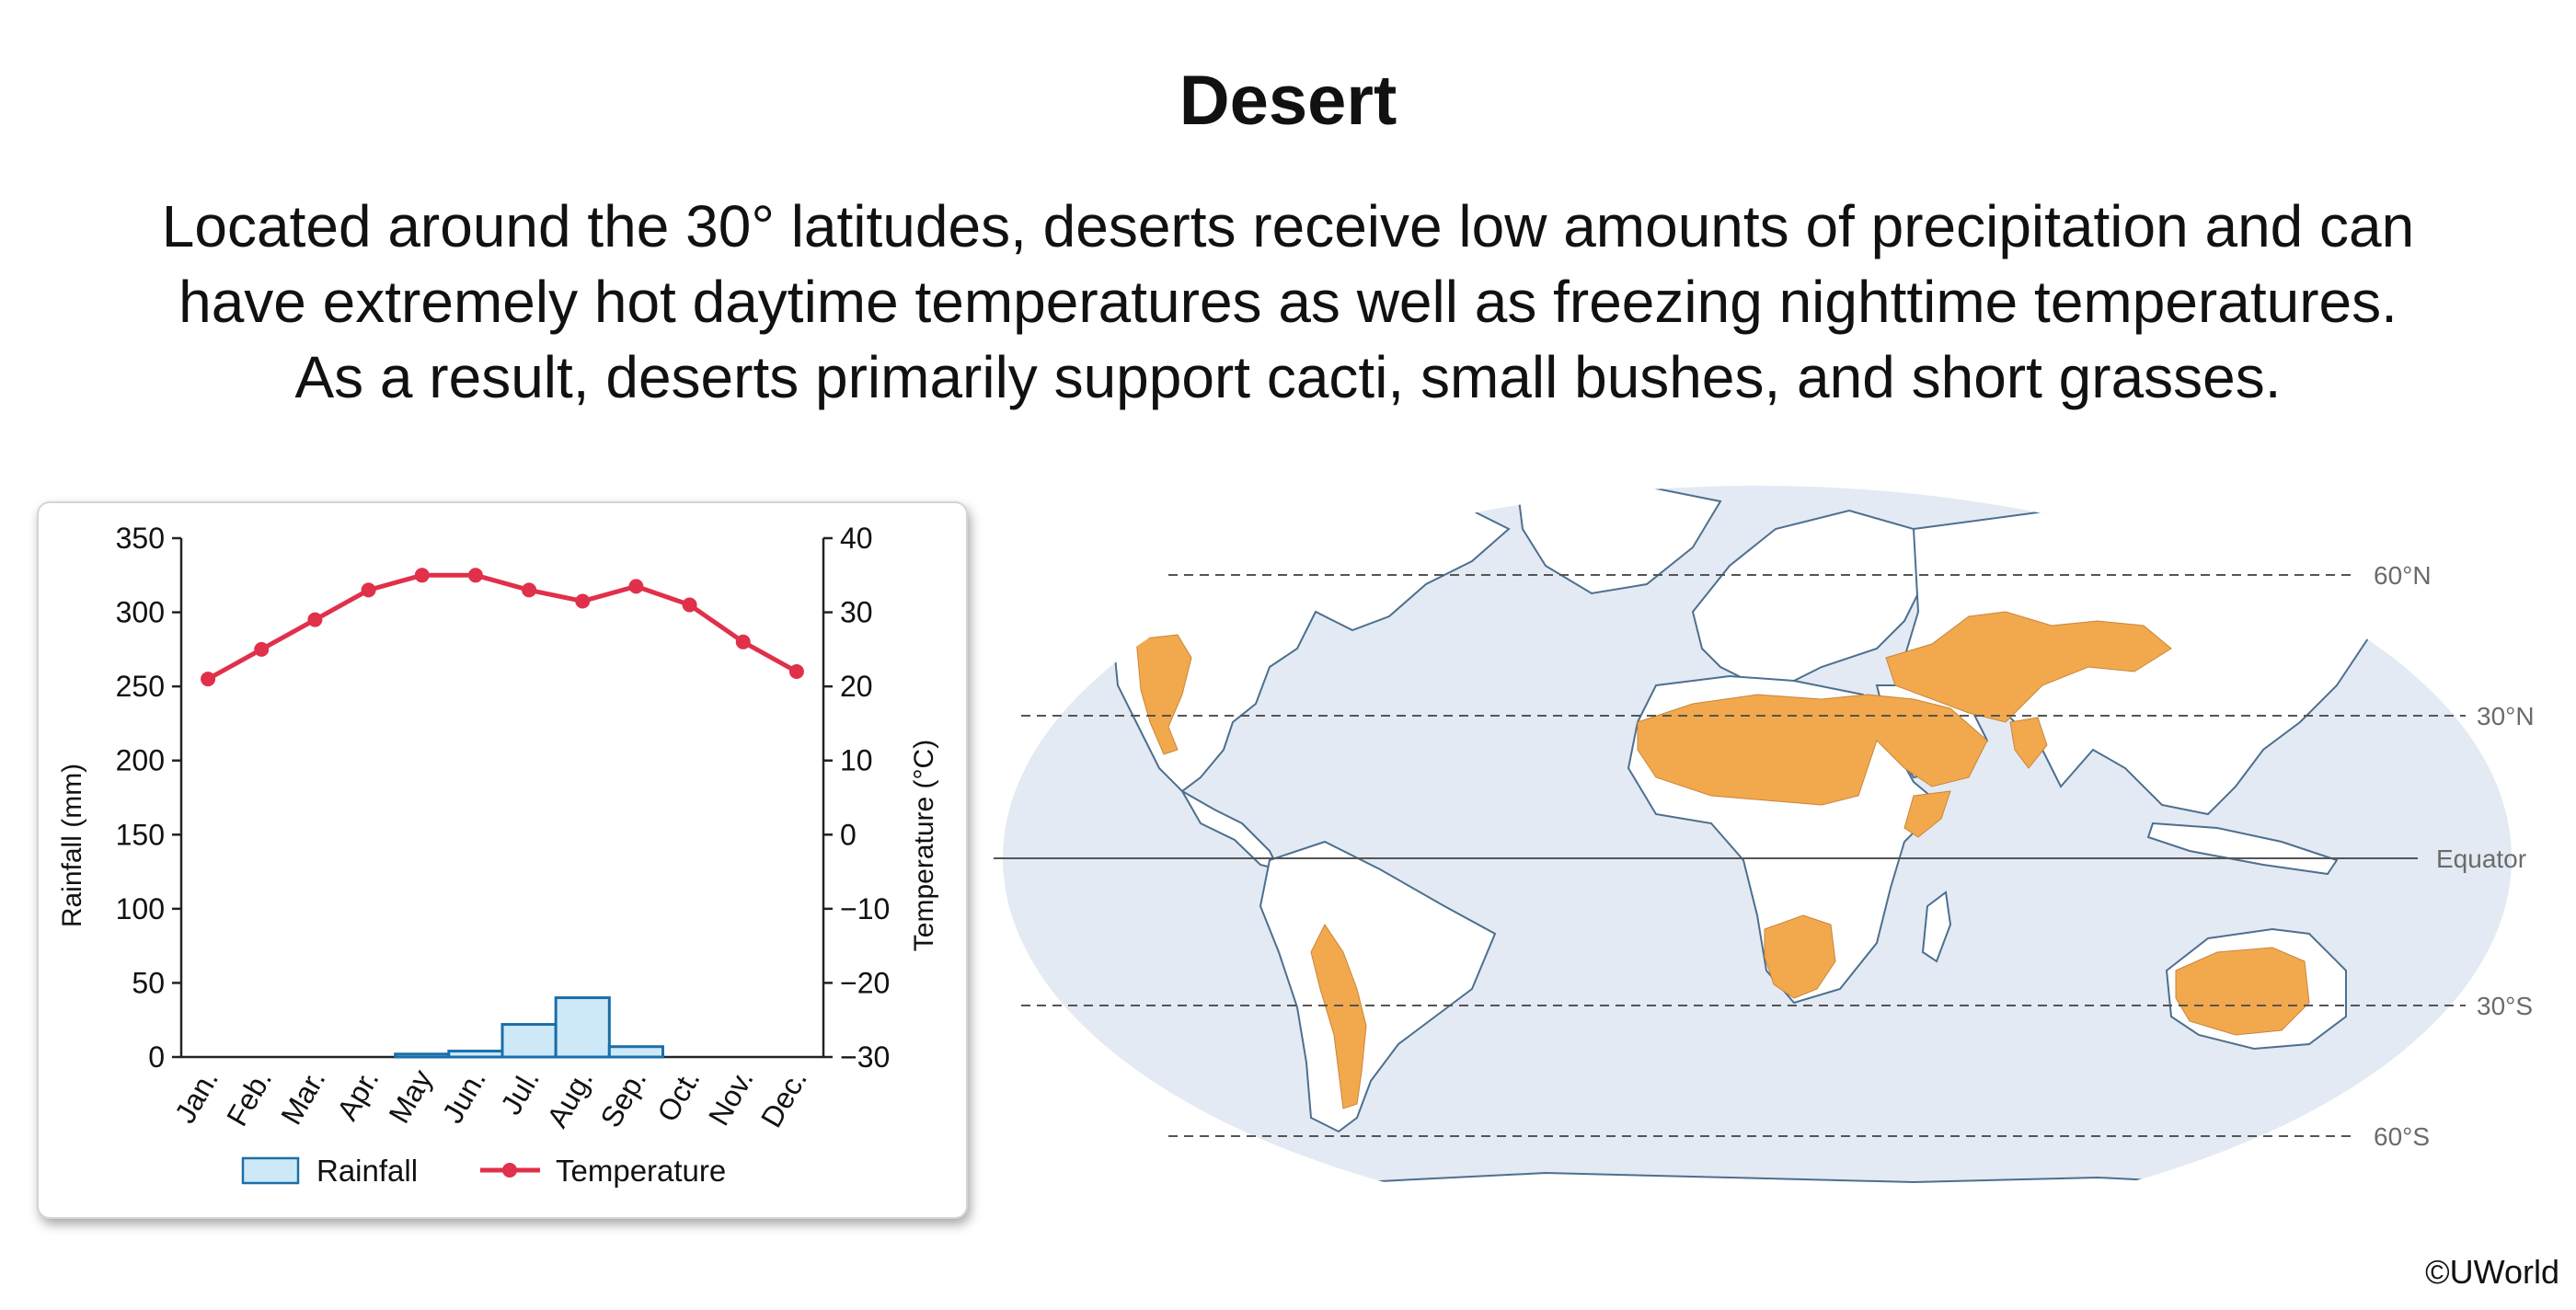 This screenshot has height=1310, width=2576. I want to click on equator-label: Equator, so click(2481, 859).